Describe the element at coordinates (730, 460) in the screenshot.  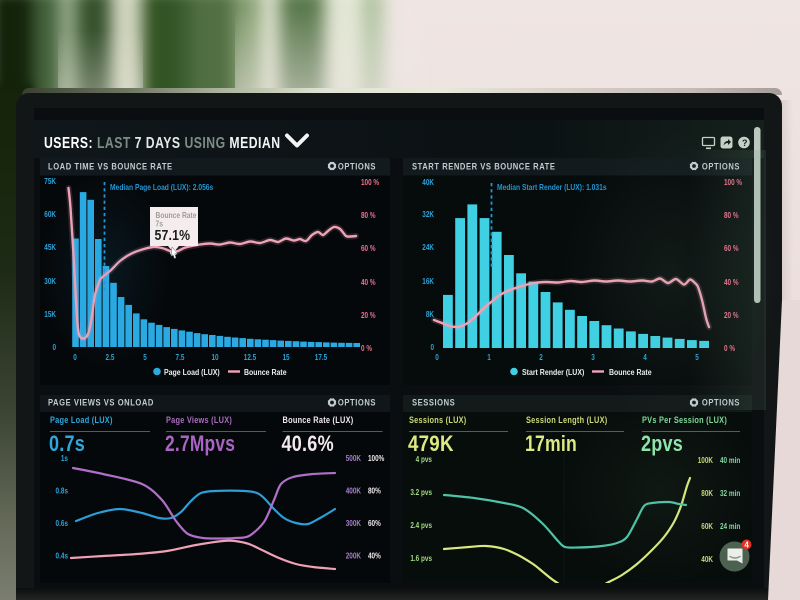
I see `svg-text: 40 min` at that location.